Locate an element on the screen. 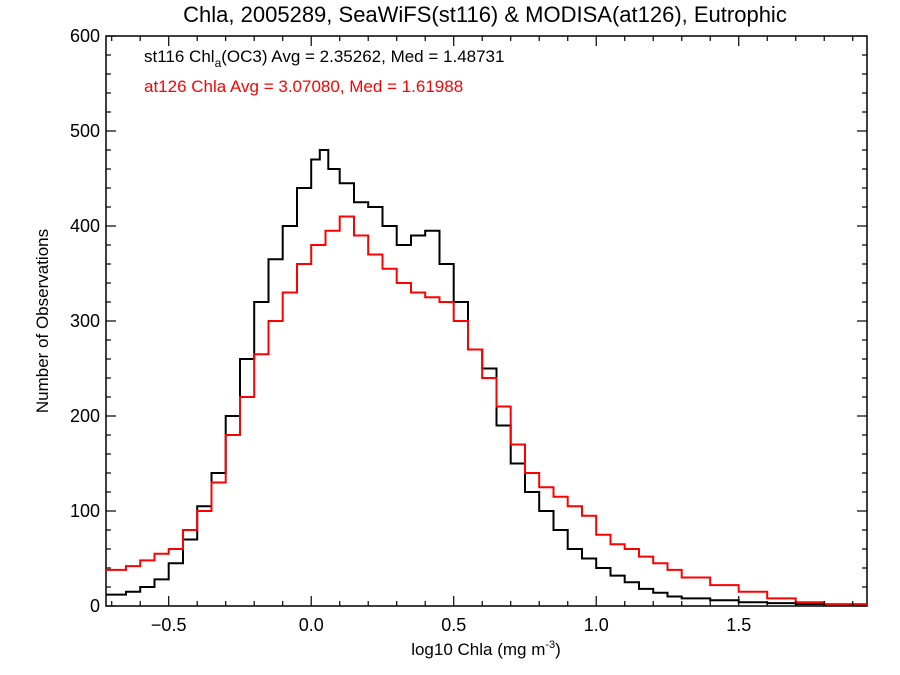 This screenshot has width=900, height=675. x-tick-label: 0.0 is located at coordinates (311, 625).